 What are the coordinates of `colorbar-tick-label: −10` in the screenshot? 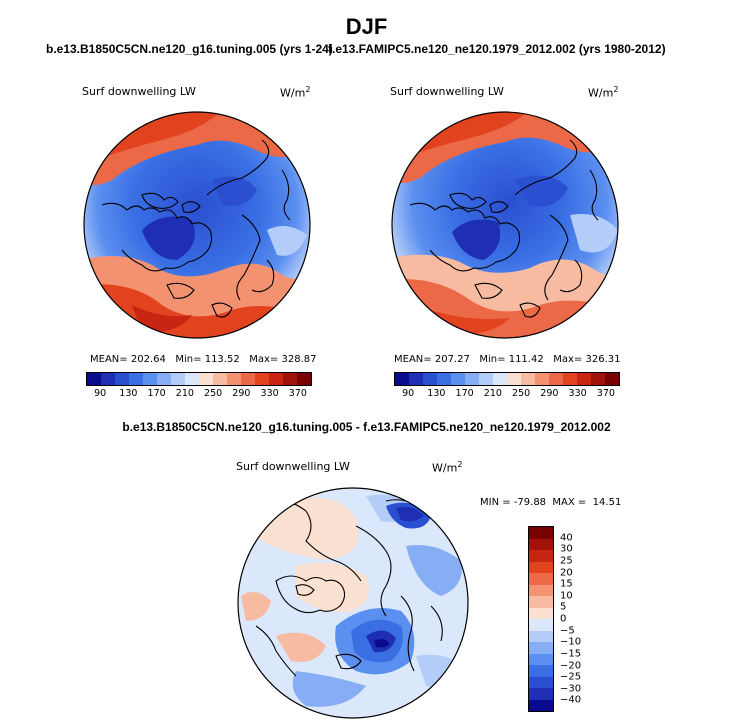 It's located at (571, 642).